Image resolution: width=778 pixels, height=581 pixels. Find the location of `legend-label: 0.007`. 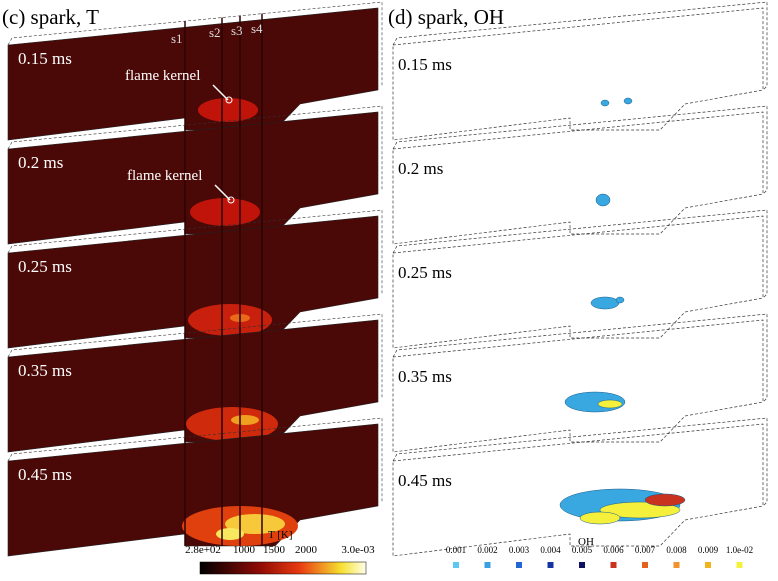

legend-label: 0.007 is located at coordinates (645, 550).